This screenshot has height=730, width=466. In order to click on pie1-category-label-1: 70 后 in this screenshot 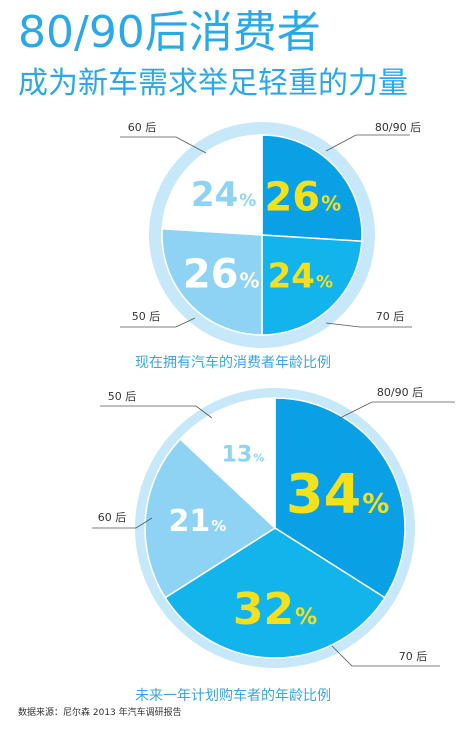, I will do `click(390, 316)`.